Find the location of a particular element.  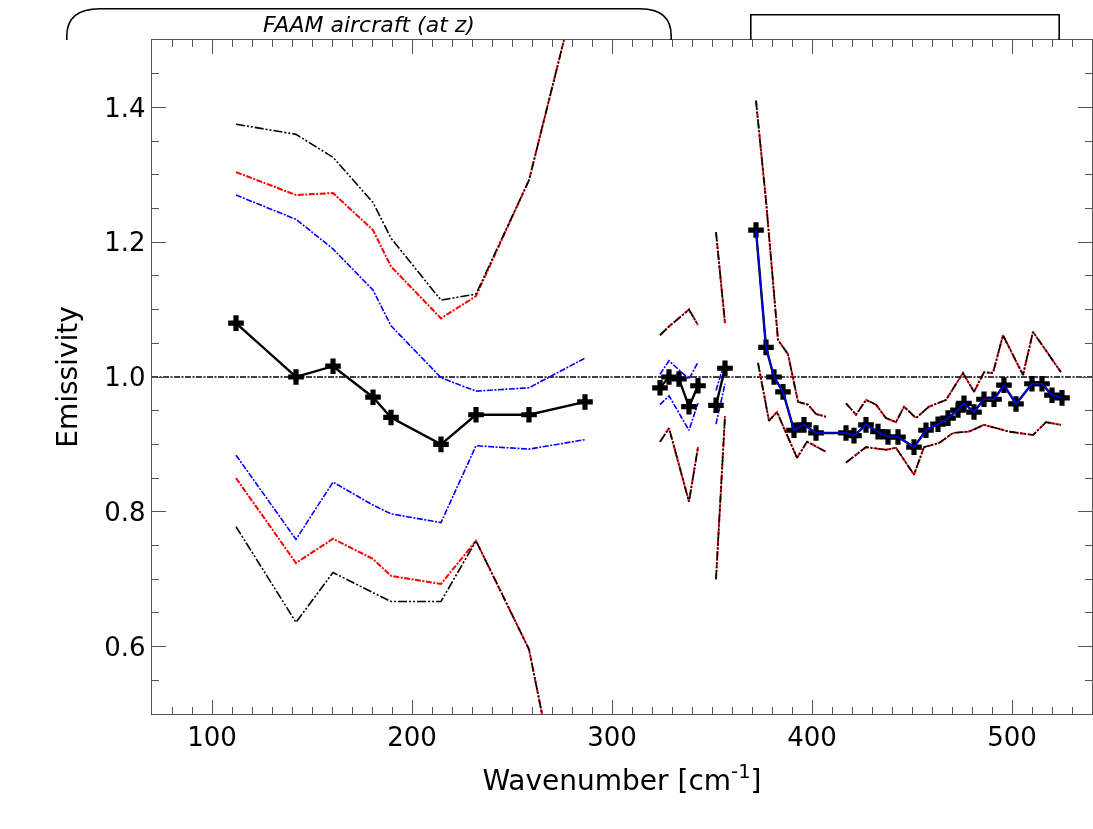

y-tick-label: 1.4 is located at coordinates (125, 107).